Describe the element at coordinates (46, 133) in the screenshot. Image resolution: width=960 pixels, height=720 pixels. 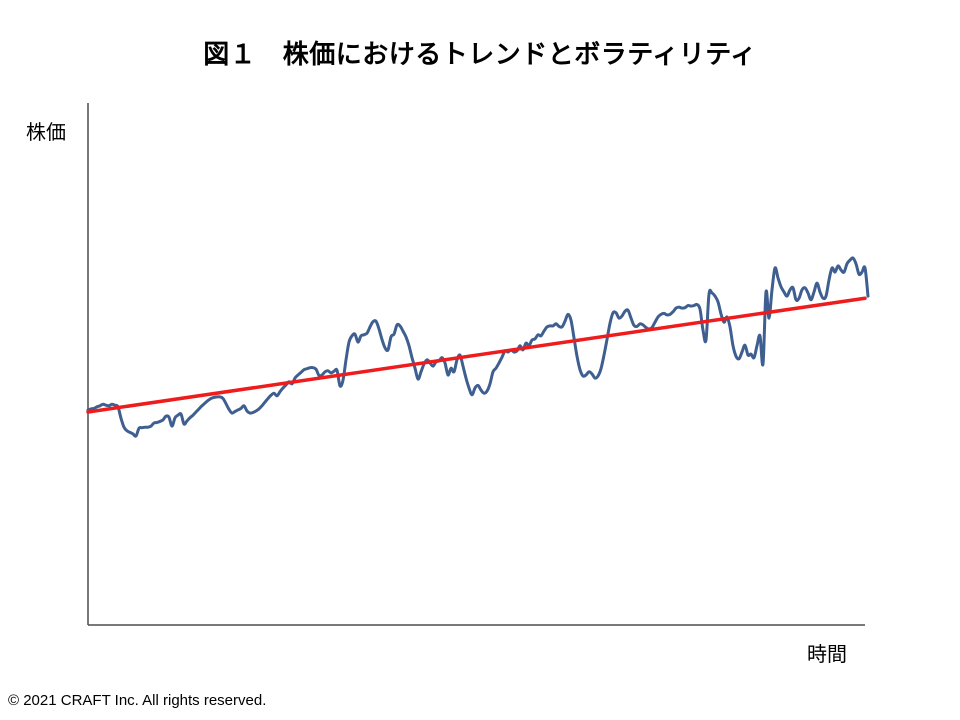
I see `y-axis-label: 株価` at that location.